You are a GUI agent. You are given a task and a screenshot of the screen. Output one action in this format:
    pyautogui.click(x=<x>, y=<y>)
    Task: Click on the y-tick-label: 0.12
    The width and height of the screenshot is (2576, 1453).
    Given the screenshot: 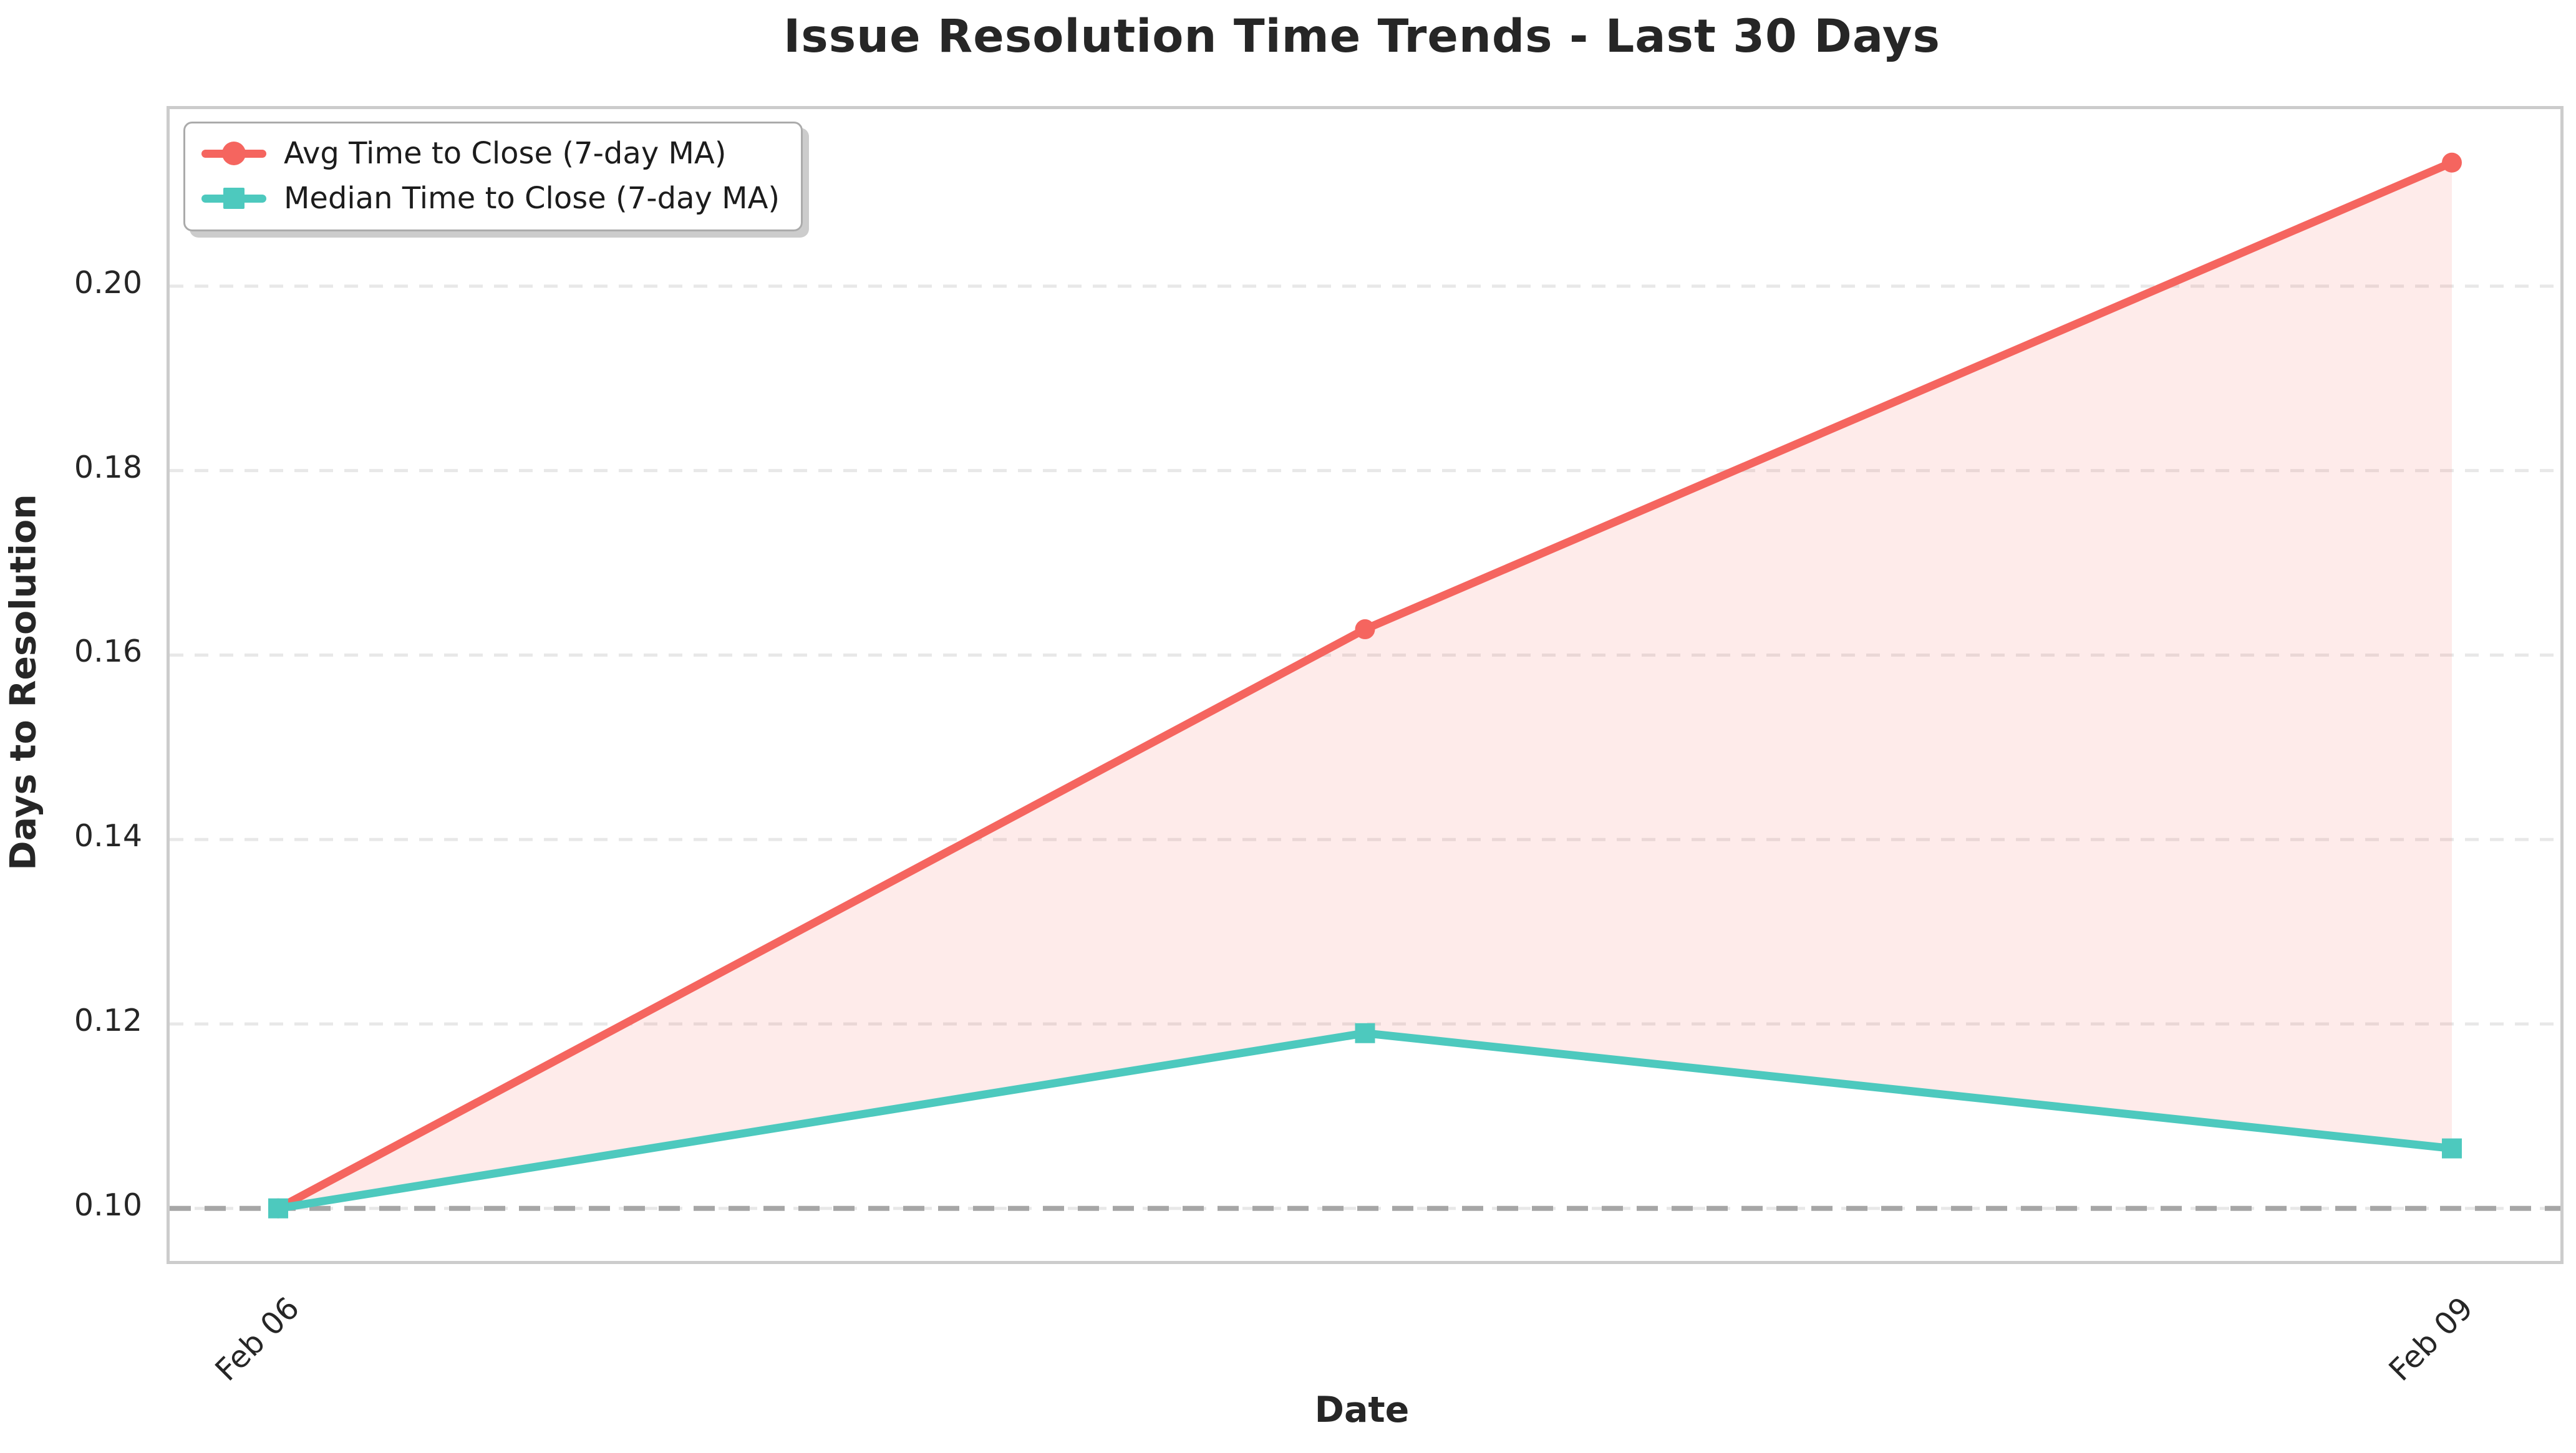 What is the action you would take?
    pyautogui.click(x=108, y=1020)
    